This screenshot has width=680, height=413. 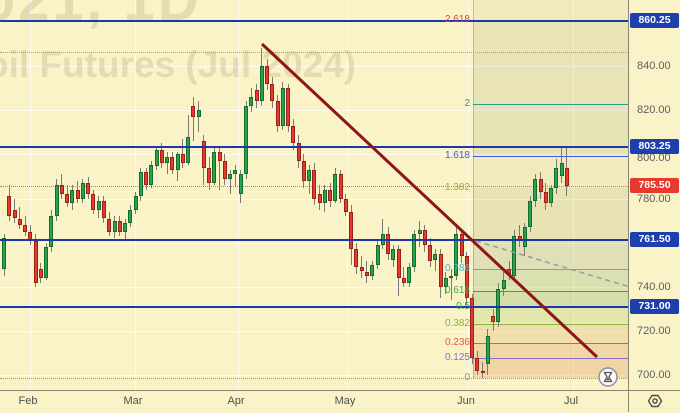 What do you see at coordinates (463, 307) in the screenshot?
I see `fib-label: 0.5` at bounding box center [463, 307].